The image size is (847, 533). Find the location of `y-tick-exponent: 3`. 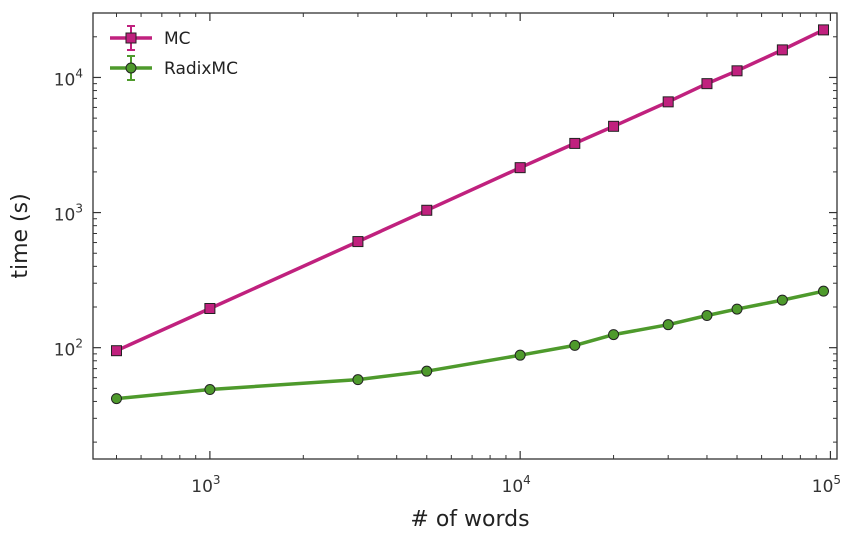

y-tick-exponent: 3 is located at coordinates (79, 209).